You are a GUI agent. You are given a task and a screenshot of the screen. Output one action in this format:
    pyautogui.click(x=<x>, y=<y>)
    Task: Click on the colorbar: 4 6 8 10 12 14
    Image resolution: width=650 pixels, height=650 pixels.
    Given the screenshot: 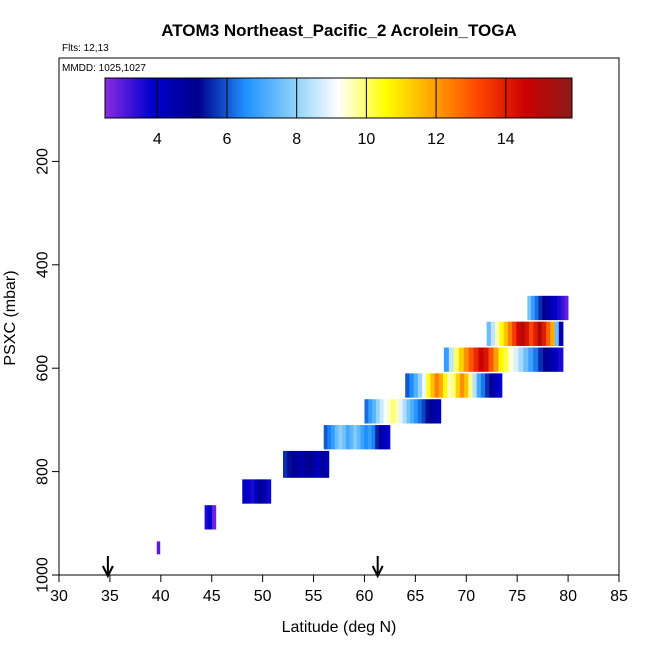 What is the action you would take?
    pyautogui.click(x=338, y=112)
    